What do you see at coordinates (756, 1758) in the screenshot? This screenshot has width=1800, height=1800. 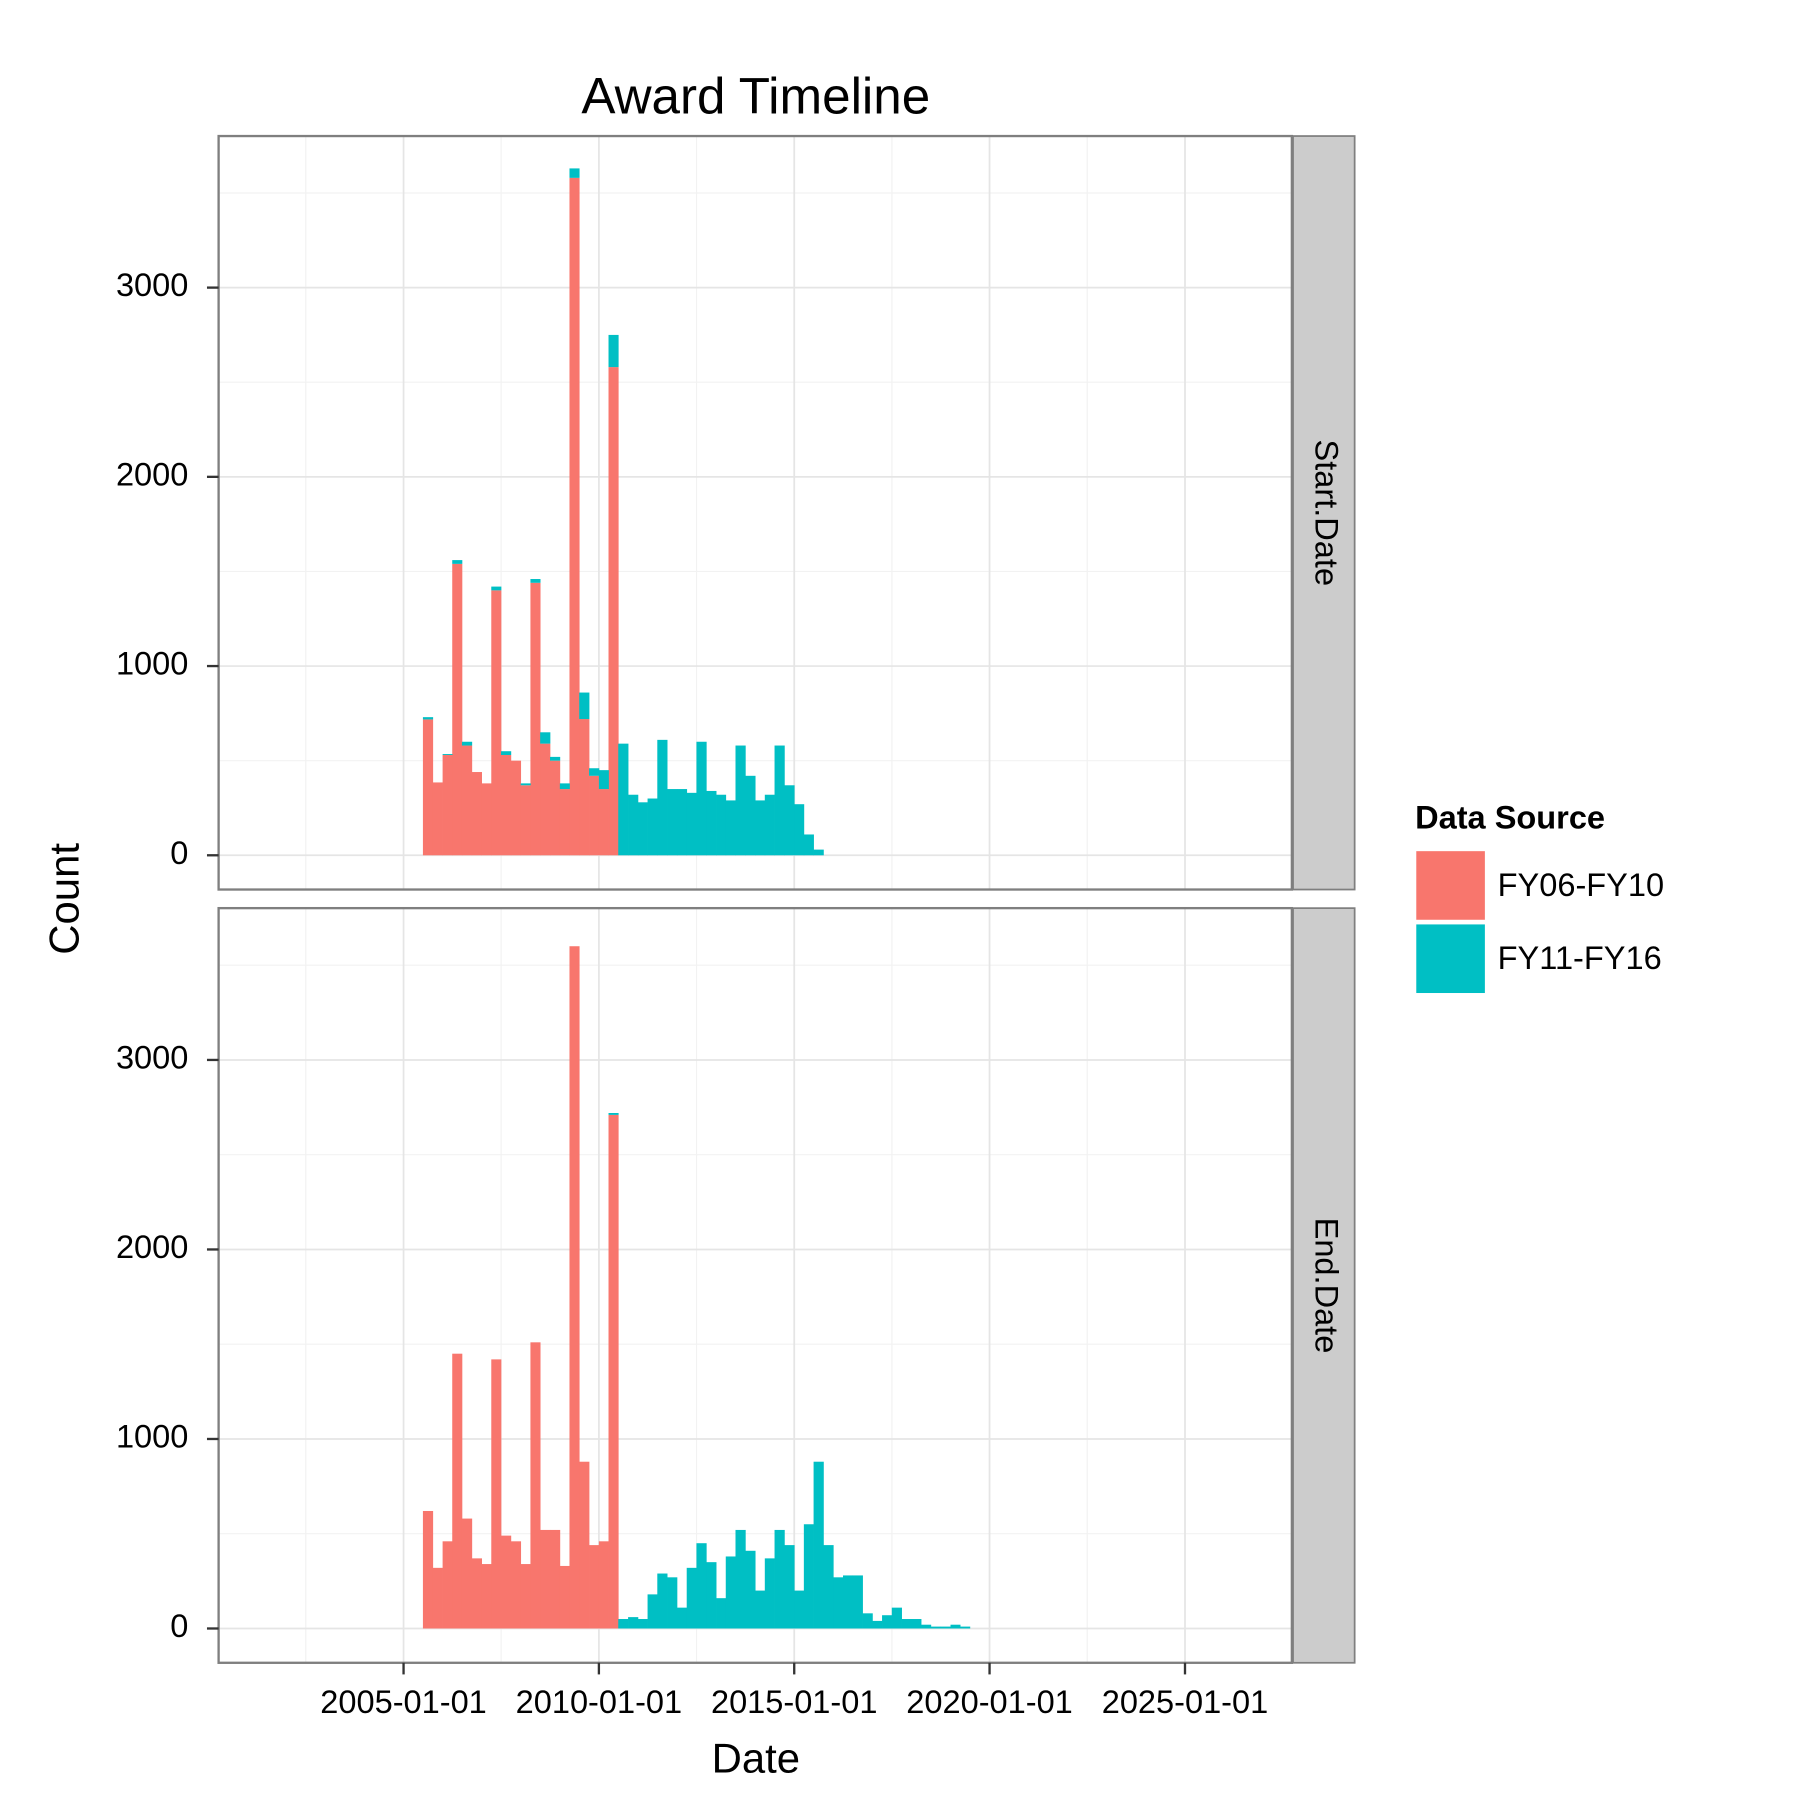 I see `x-axis-title: Date` at bounding box center [756, 1758].